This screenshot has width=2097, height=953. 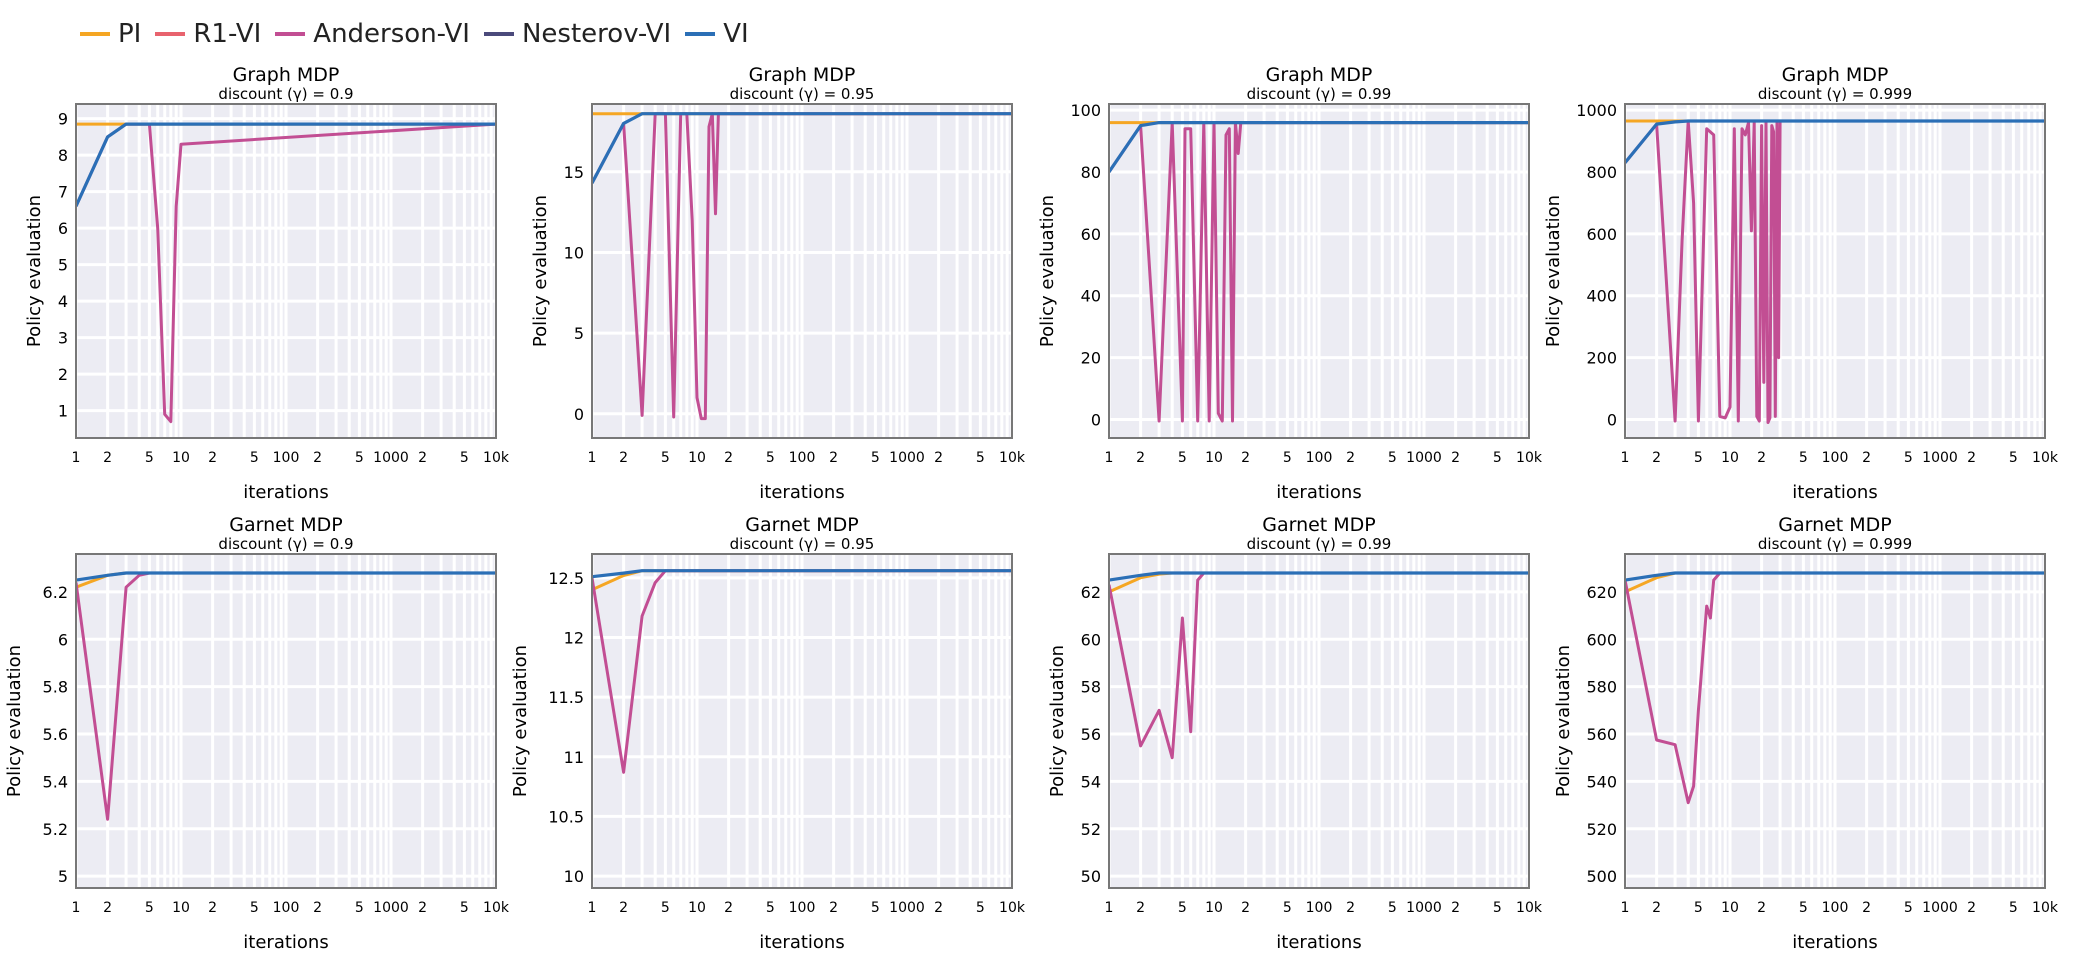 I want to click on y-tick-label: 6.2, so click(x=55, y=592).